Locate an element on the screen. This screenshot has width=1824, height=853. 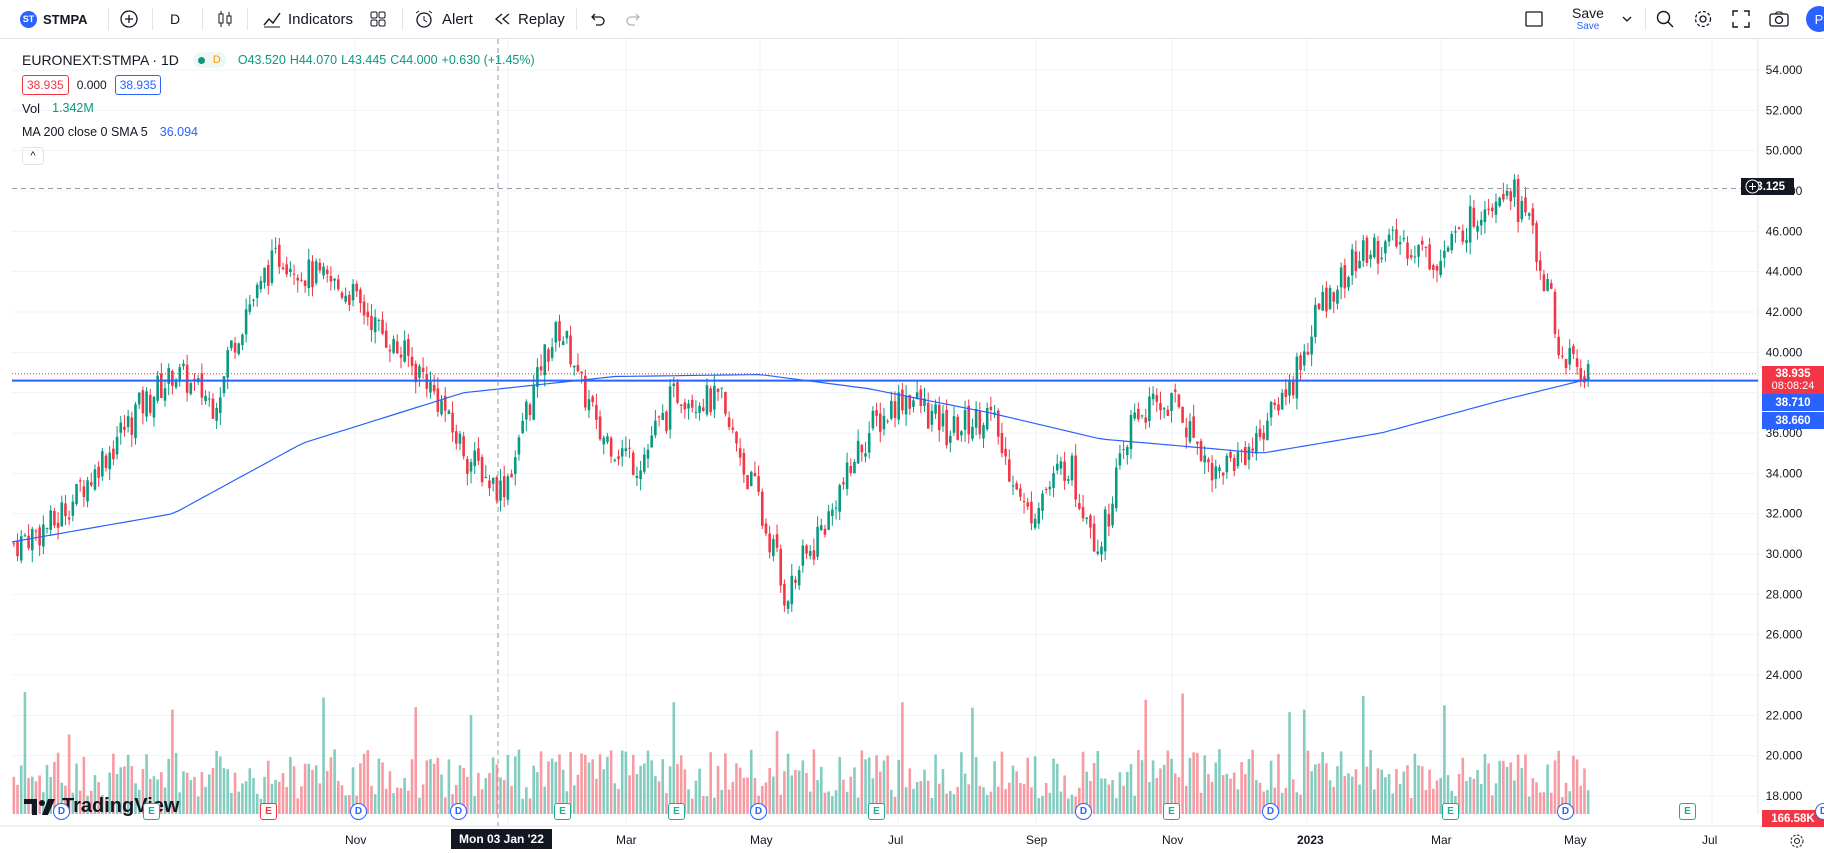
interval-button: D is located at coordinates (175, 19).